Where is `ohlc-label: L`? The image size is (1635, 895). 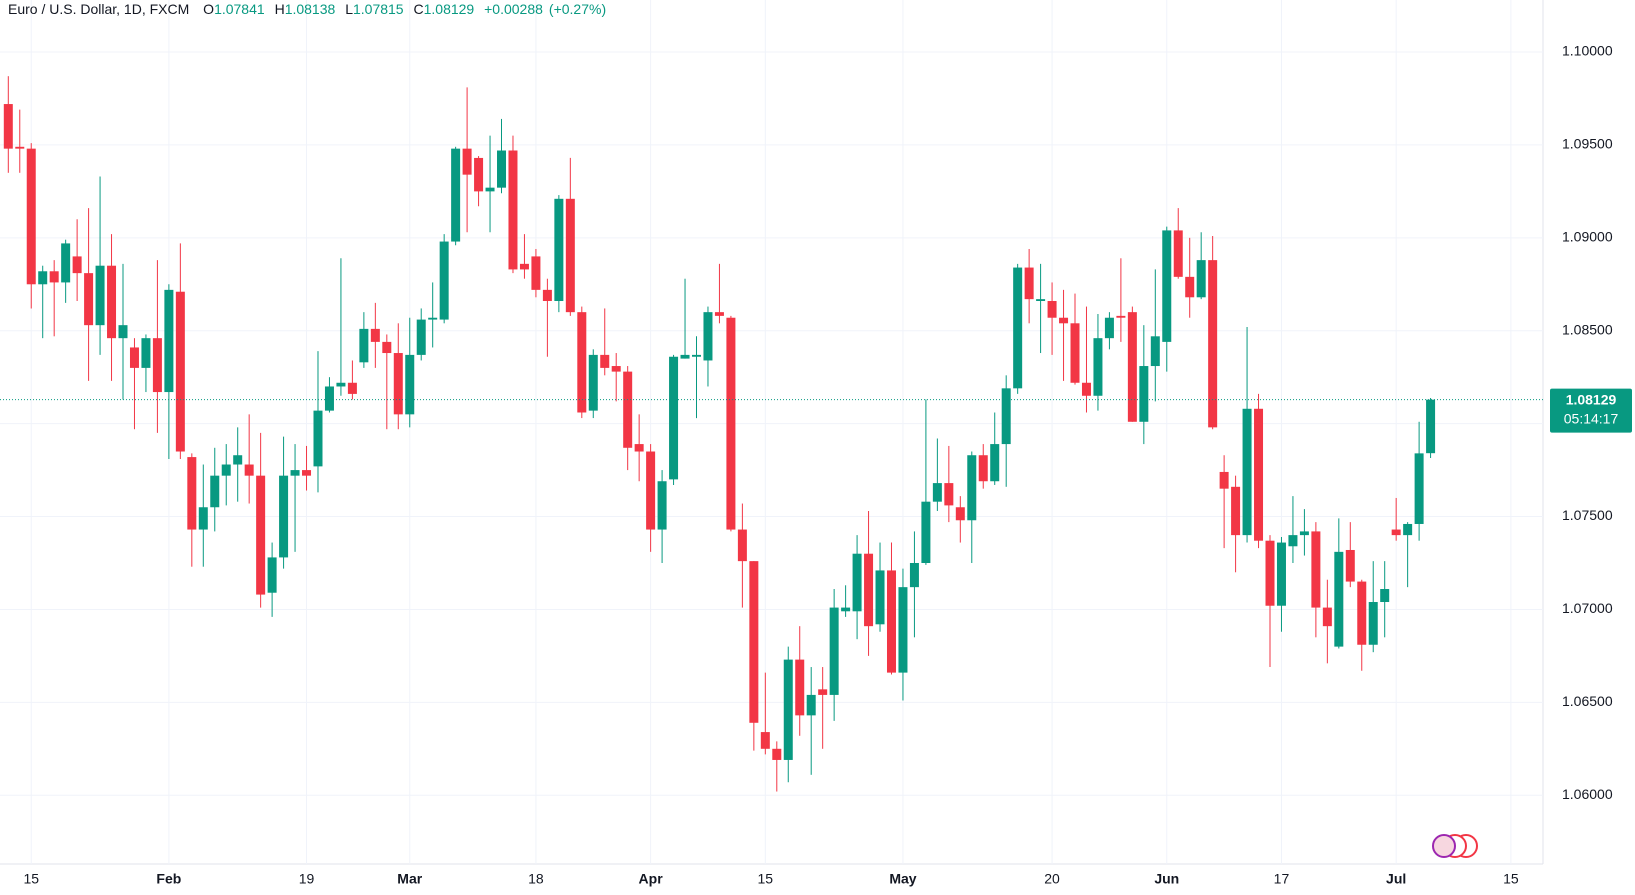 ohlc-label: L is located at coordinates (349, 9).